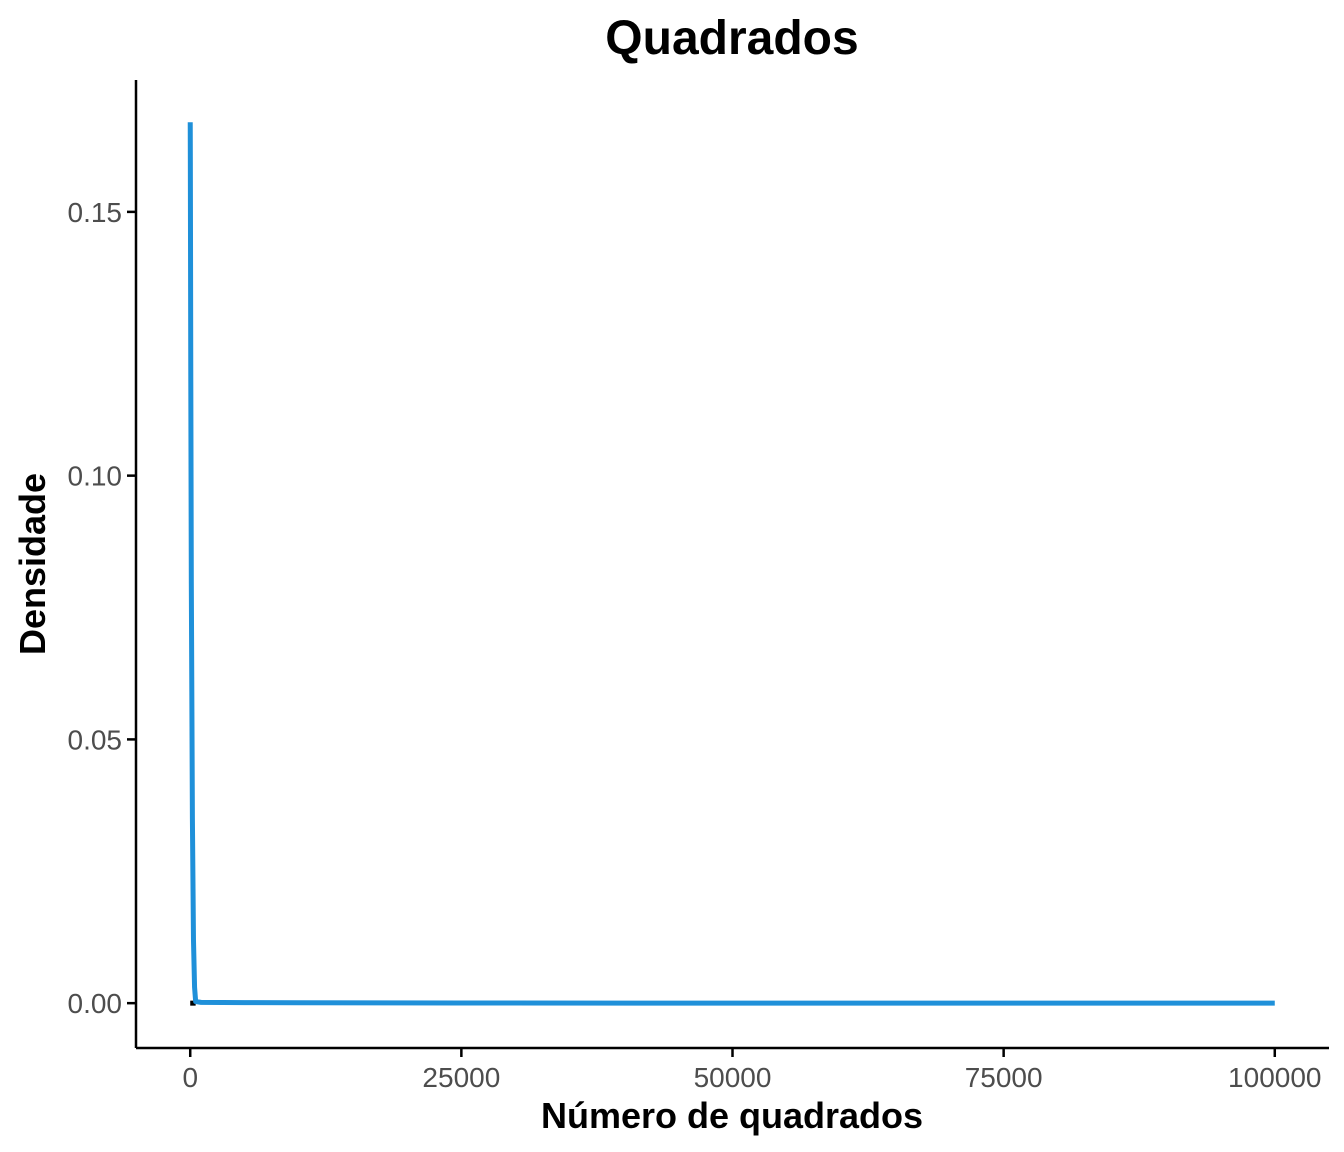 This screenshot has height=1152, width=1344. I want to click on x-tick-label: 75000, so click(1004, 1077).